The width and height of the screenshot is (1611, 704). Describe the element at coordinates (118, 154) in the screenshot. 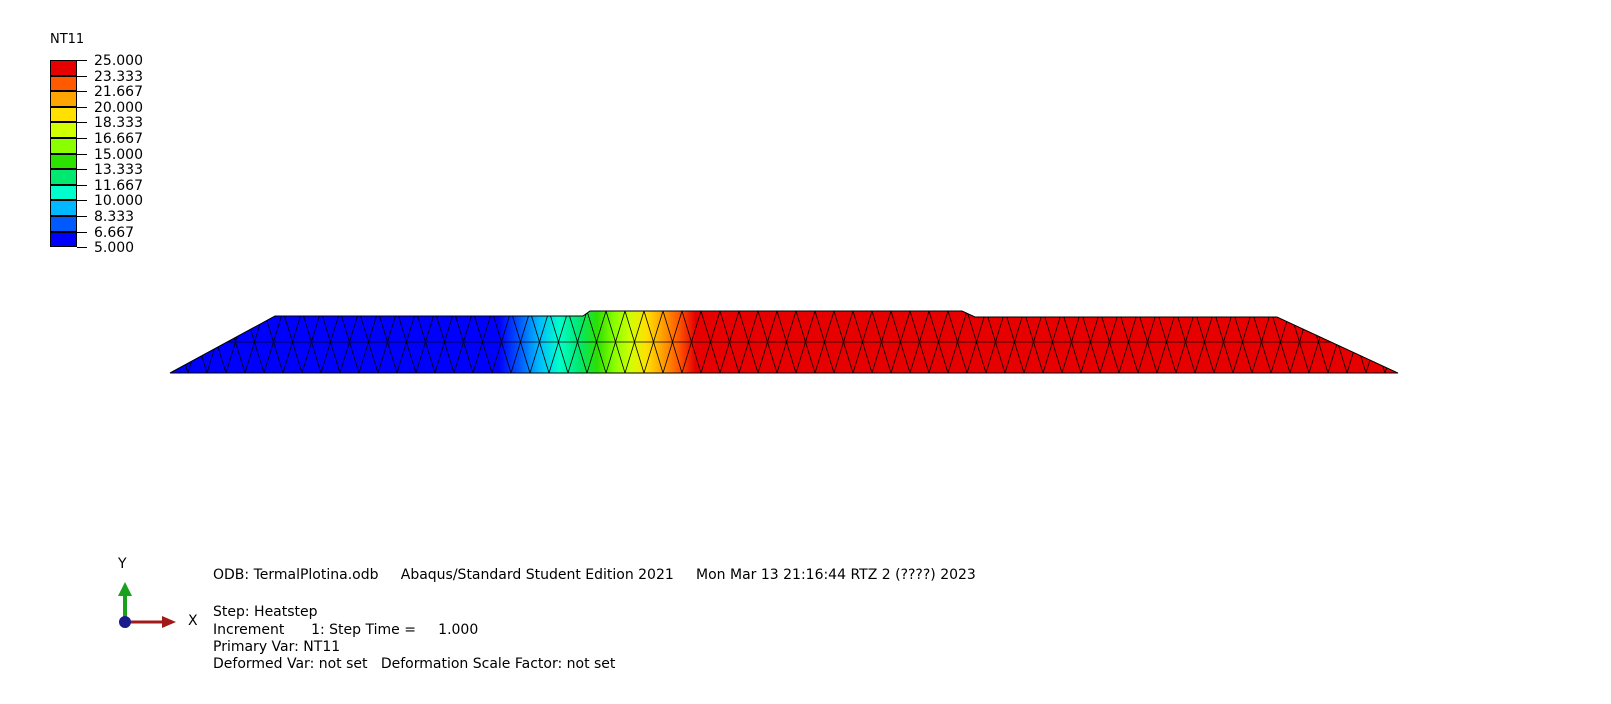

I see `legend-label: 15.000` at that location.